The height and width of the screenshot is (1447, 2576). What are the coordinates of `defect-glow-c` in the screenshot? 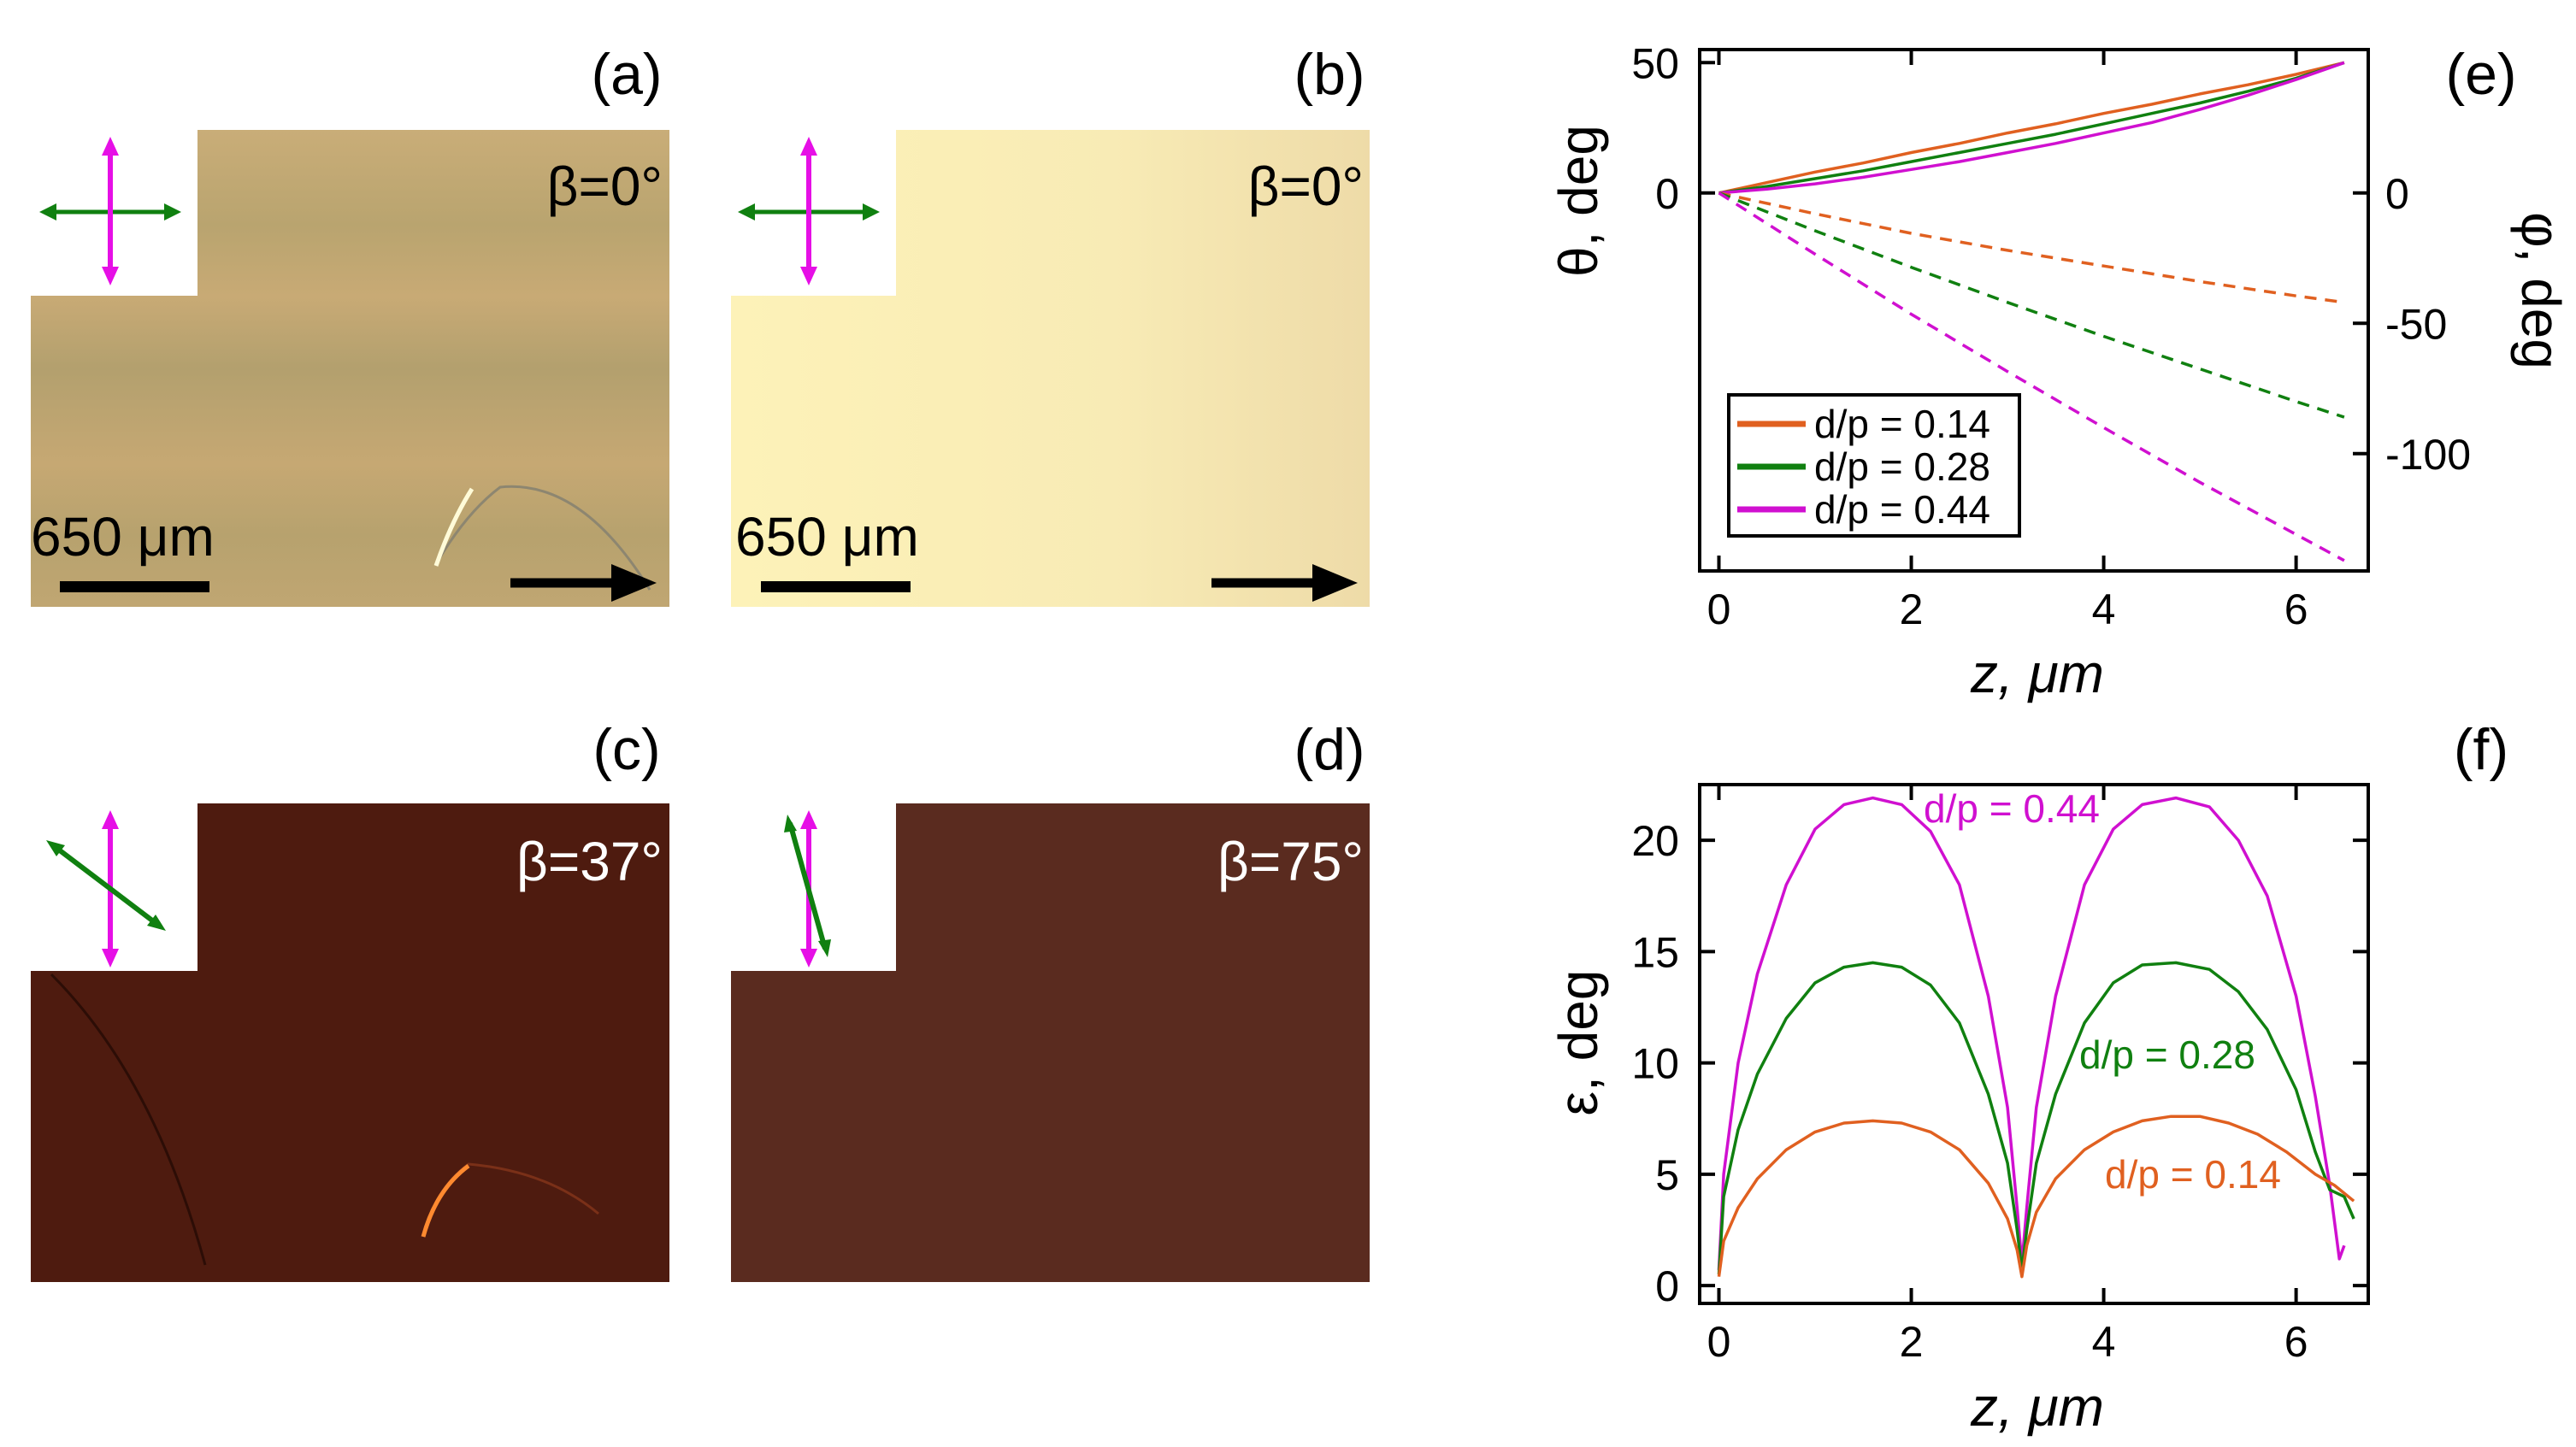 It's located at (445, 1200).